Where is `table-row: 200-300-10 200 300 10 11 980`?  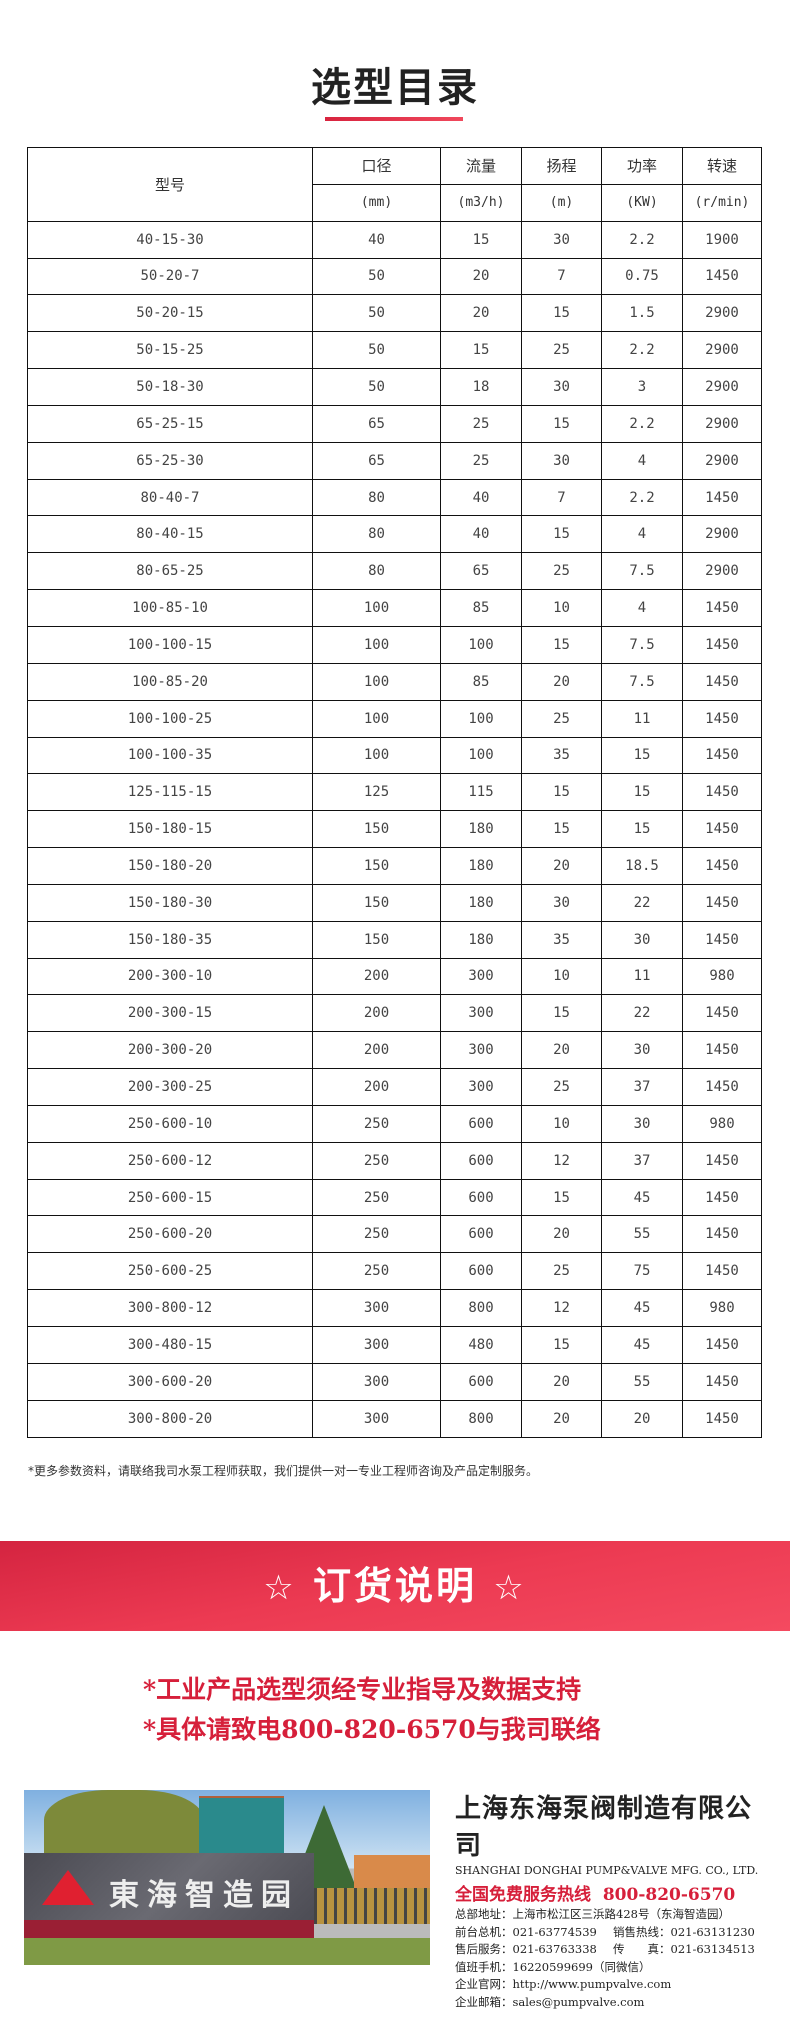 table-row: 200-300-10 200 300 10 11 980 is located at coordinates (394, 976).